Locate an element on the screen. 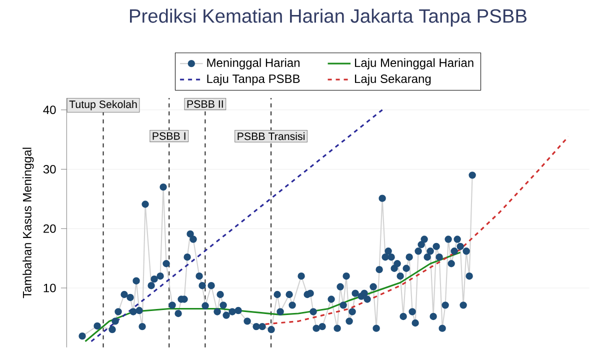  legend-label: Laju Tanpa PSBB is located at coordinates (253, 80).